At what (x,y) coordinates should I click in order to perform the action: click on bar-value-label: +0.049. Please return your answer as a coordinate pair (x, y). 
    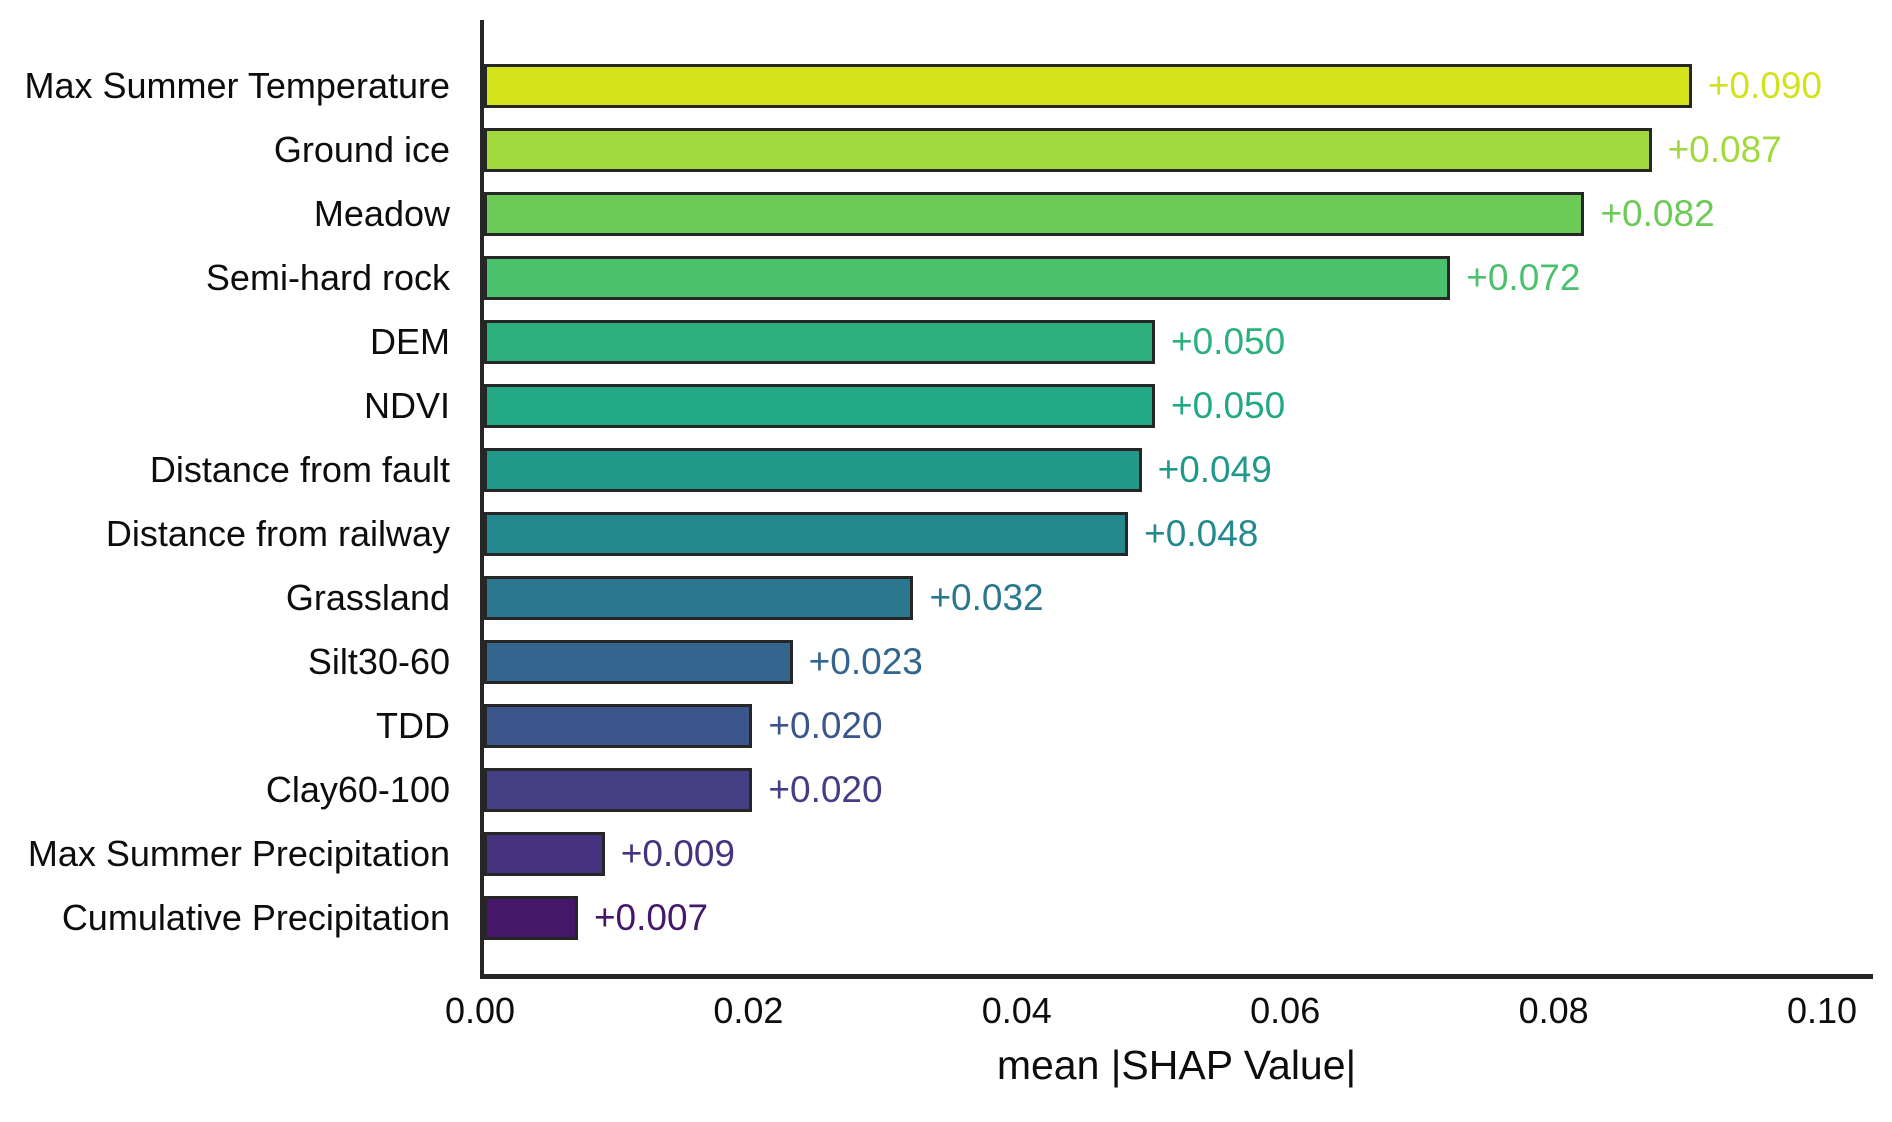
    Looking at the image, I should click on (1214, 469).